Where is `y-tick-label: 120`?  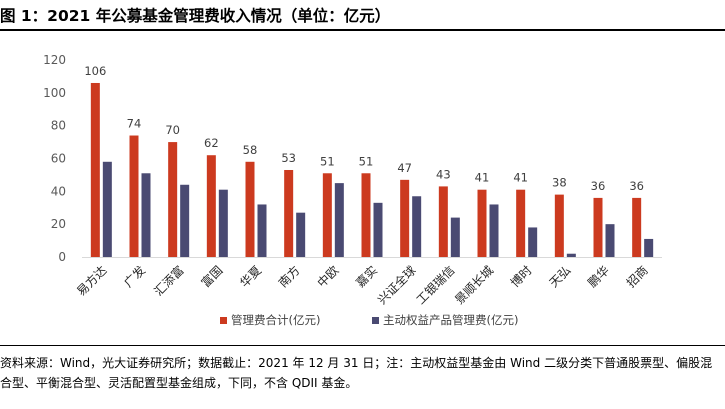
y-tick-label: 120 is located at coordinates (54, 60).